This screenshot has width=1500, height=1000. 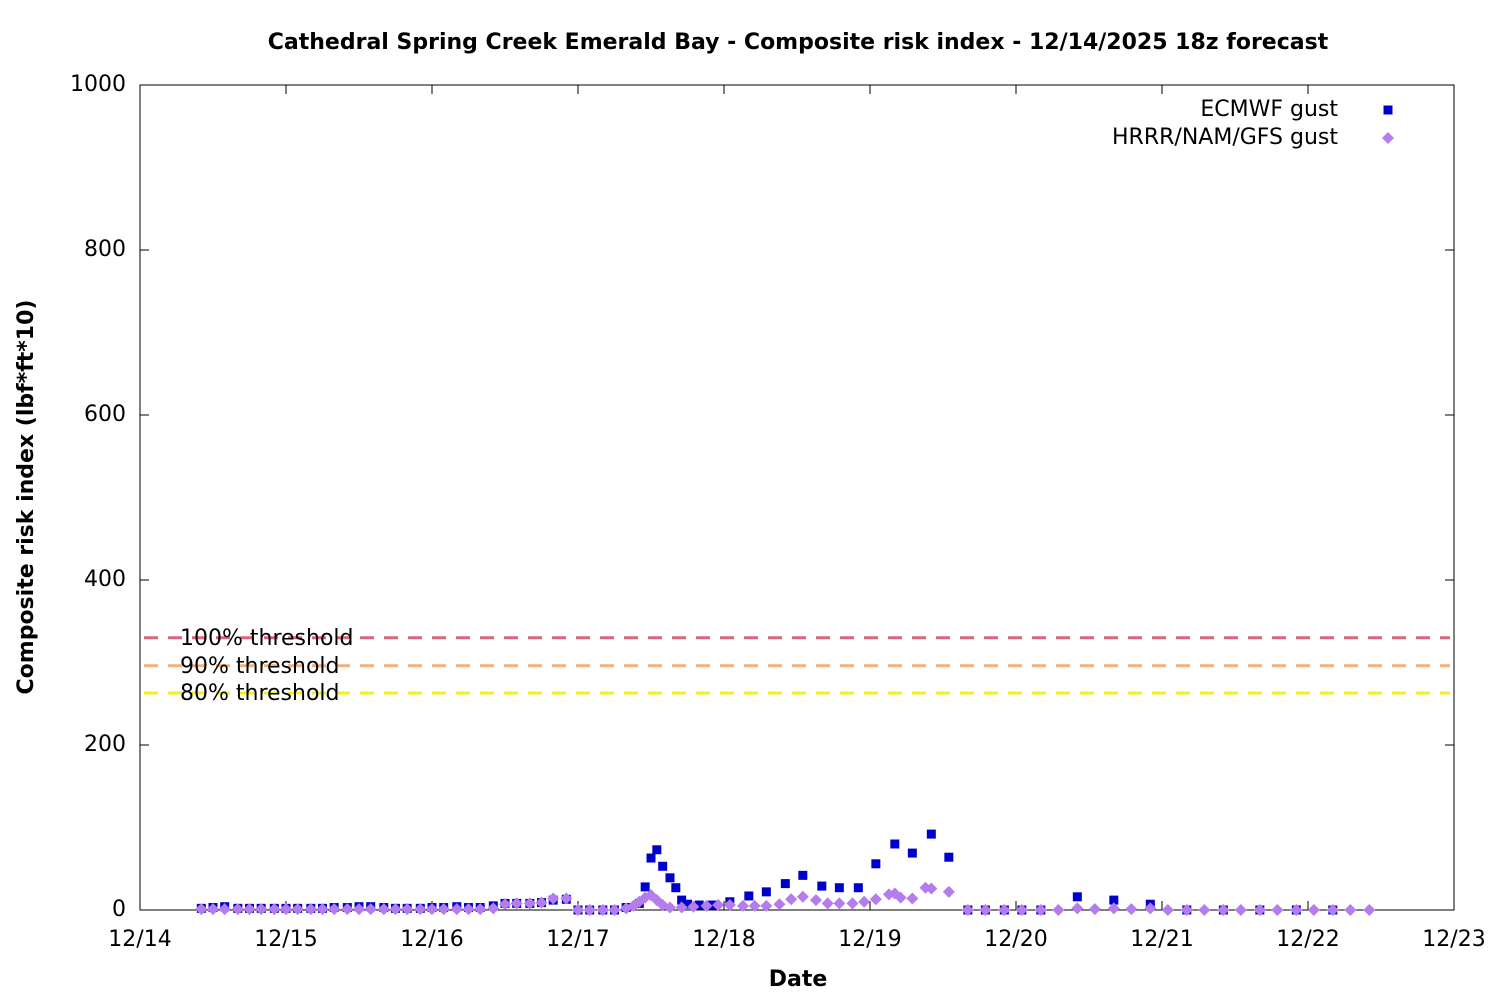 I want to click on threshold-label: 90% threshold, so click(x=260, y=666).